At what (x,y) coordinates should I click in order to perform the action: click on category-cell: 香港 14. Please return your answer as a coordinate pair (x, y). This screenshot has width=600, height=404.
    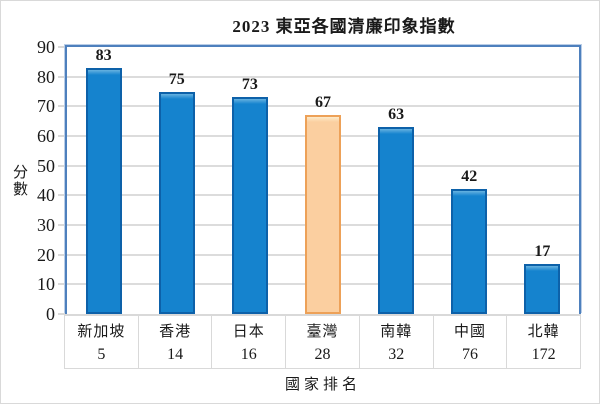
    Looking at the image, I should click on (176, 342).